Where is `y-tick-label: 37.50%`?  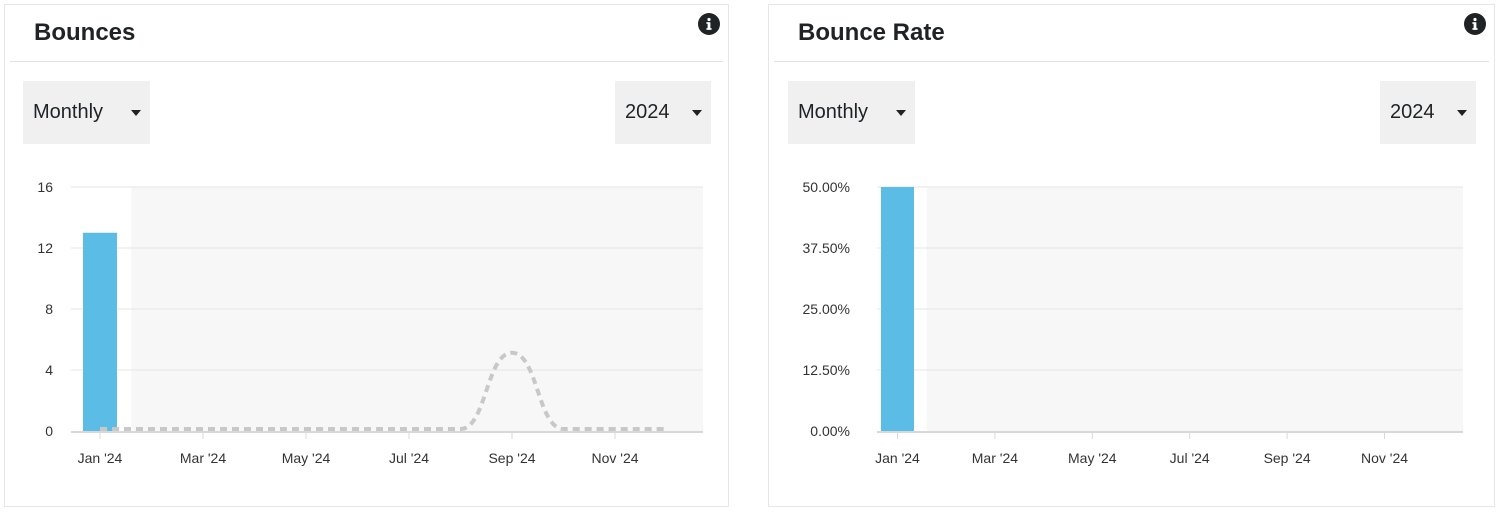 y-tick-label: 37.50% is located at coordinates (826, 248).